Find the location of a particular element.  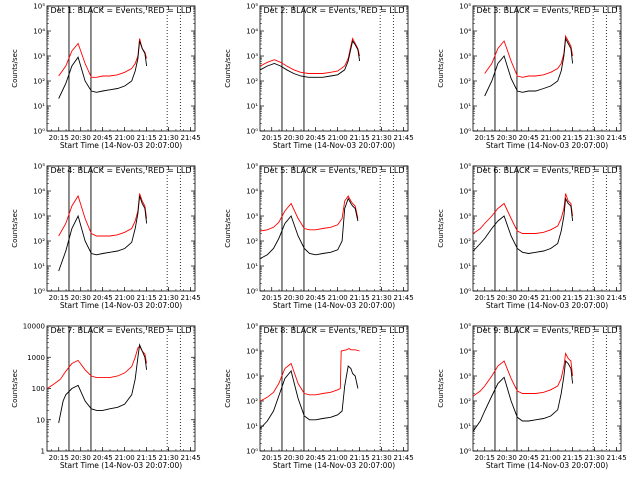

panel-title: Det 1: BLACK = Events, RED = LLD is located at coordinates (121, 10).